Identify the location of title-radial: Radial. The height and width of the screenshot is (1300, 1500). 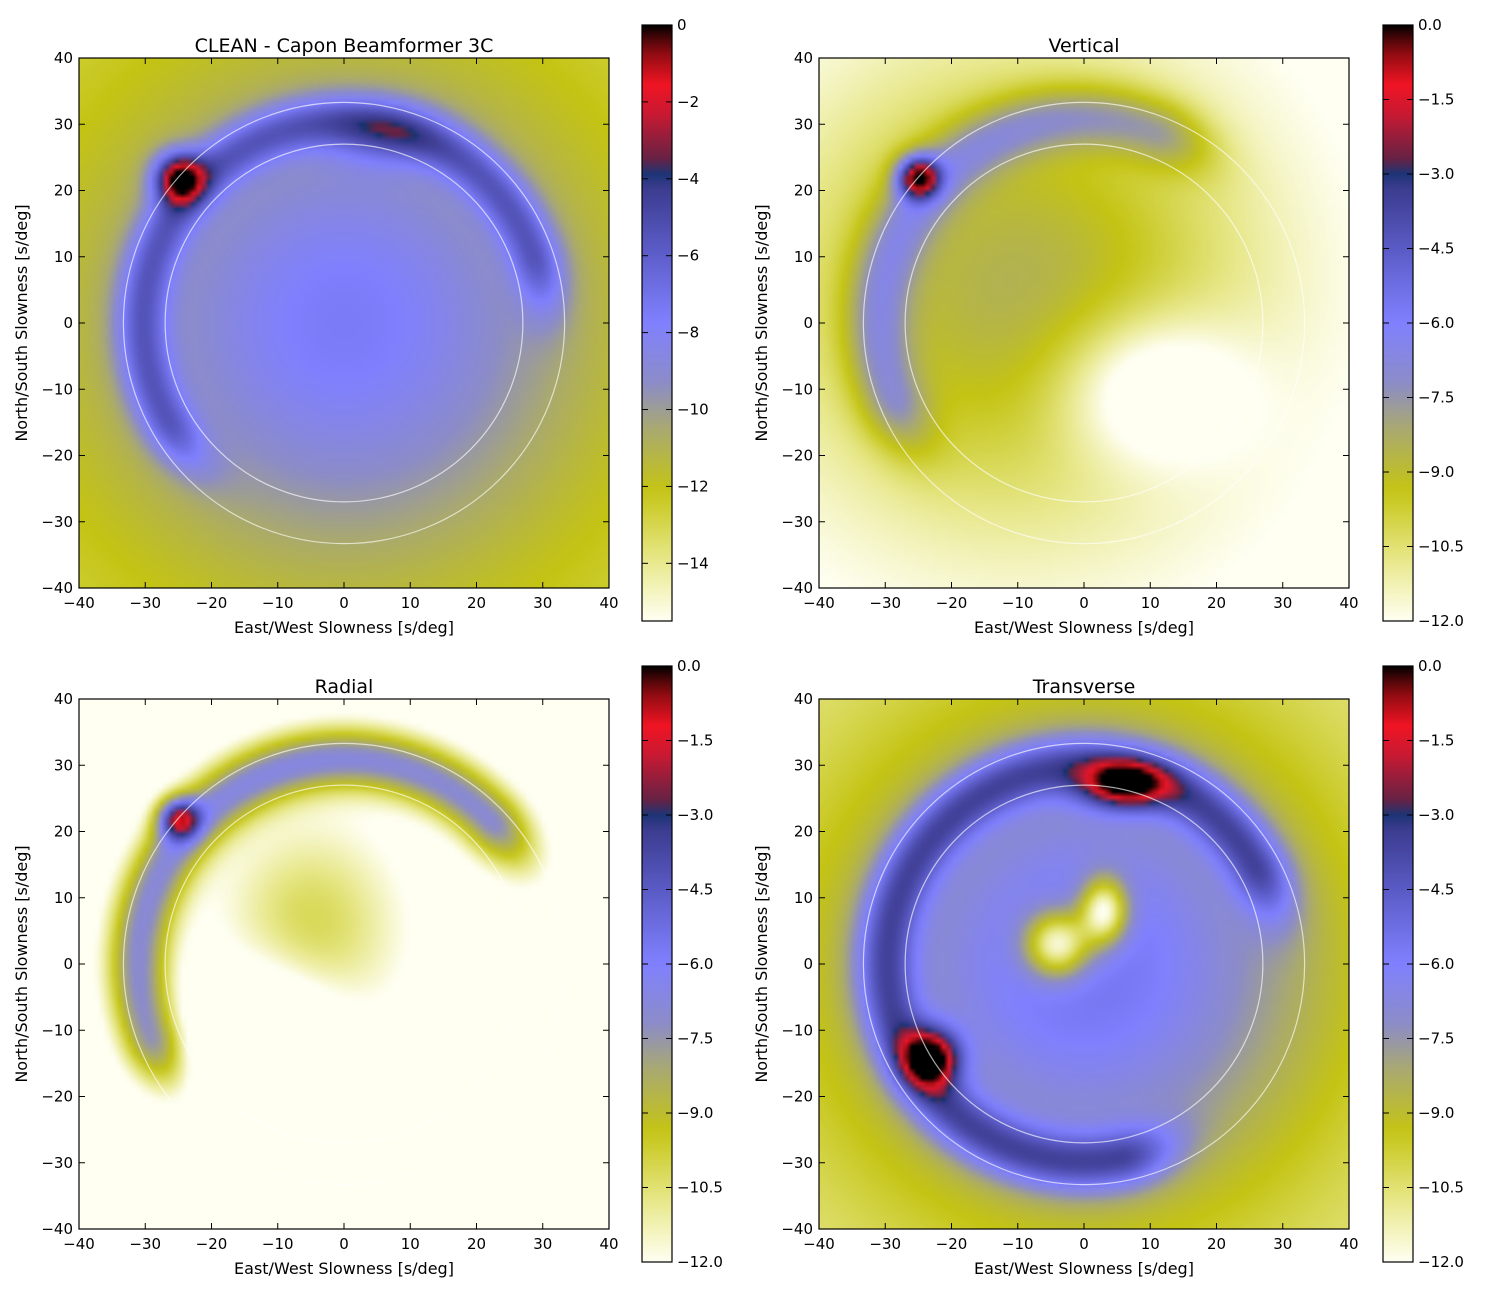
(344, 687).